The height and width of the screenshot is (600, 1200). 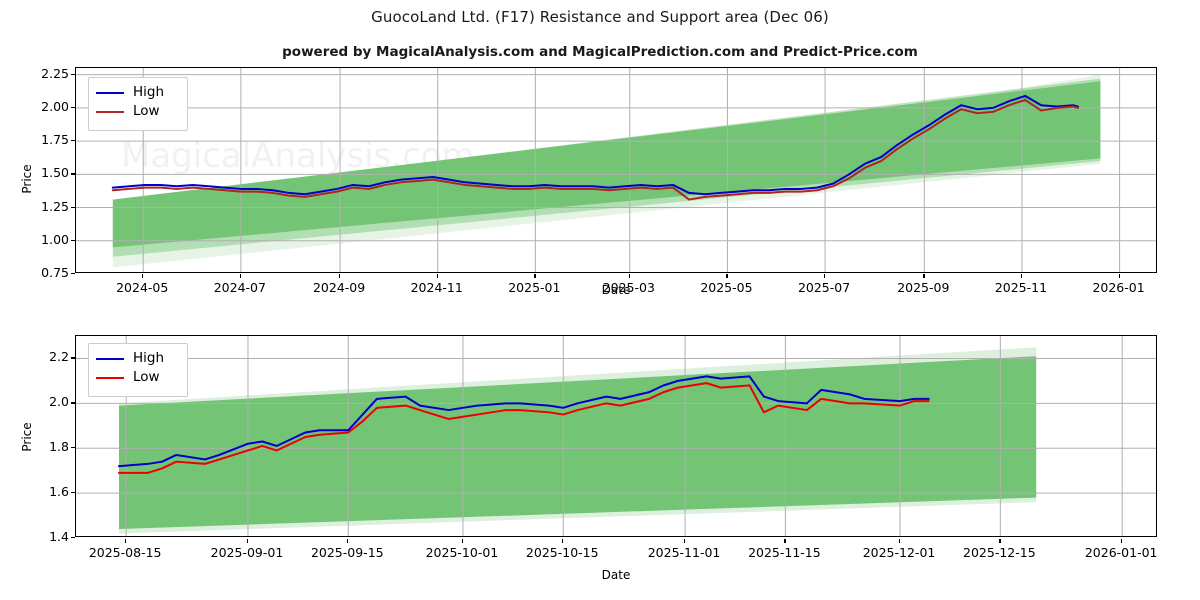 What do you see at coordinates (1021, 287) in the screenshot?
I see `x-tick-label: 2025-11` at bounding box center [1021, 287].